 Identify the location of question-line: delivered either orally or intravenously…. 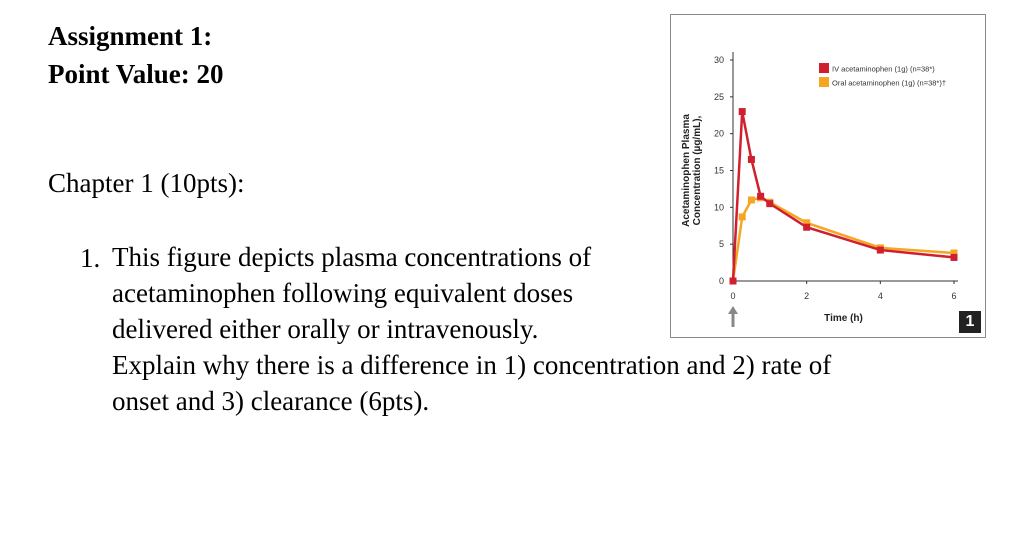
(325, 329).